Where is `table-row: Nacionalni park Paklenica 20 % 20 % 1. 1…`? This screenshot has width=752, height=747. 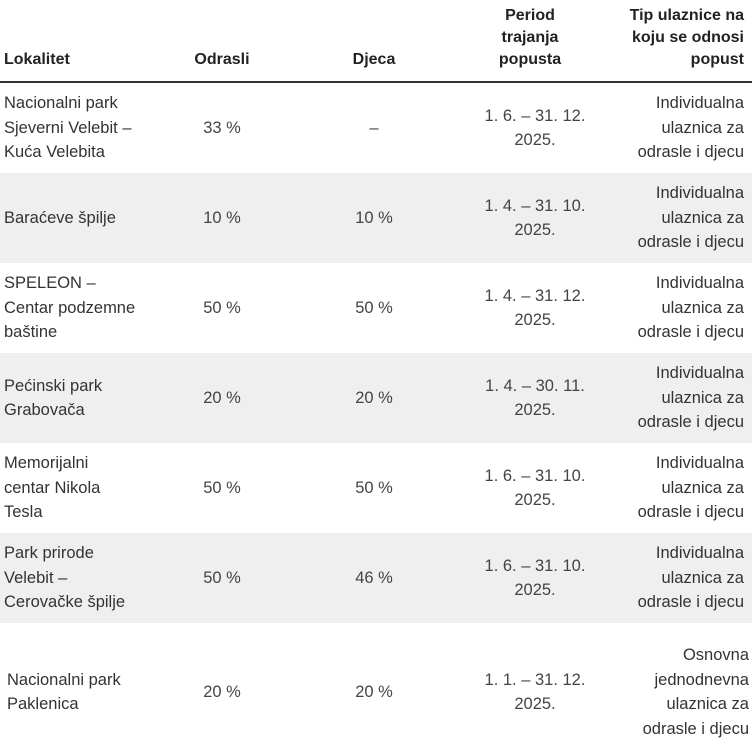
table-row: Nacionalni park Paklenica 20 % 20 % 1. 1… is located at coordinates (376, 692).